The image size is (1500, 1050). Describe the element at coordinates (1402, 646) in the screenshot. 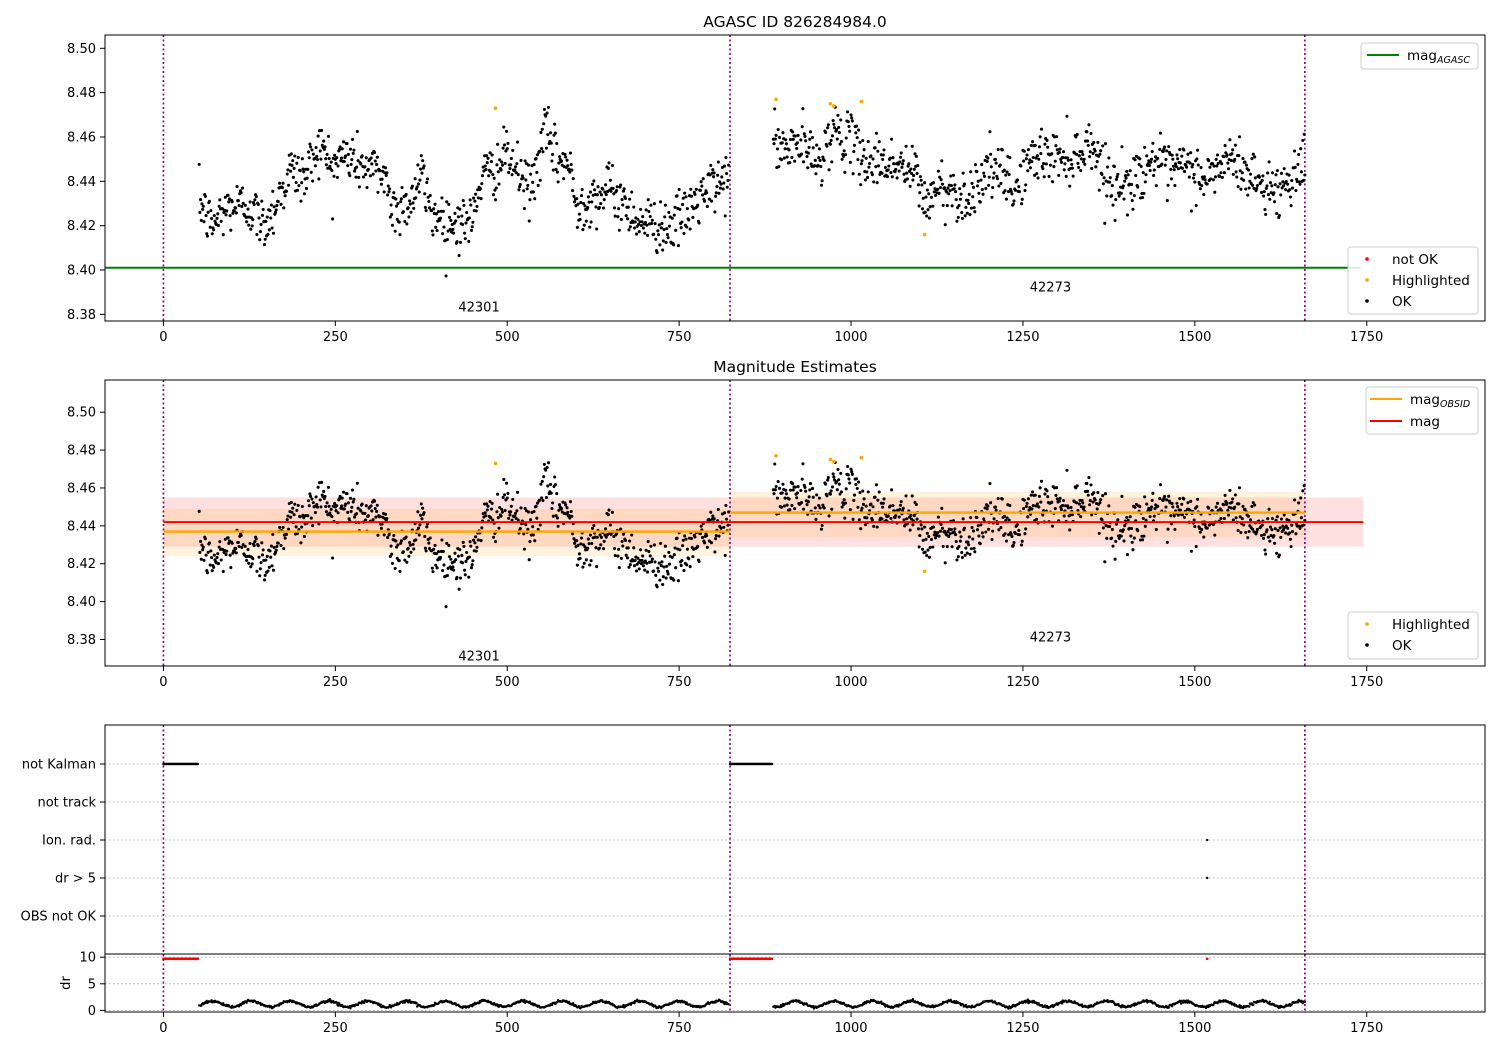

I see `legend-label: OK` at that location.